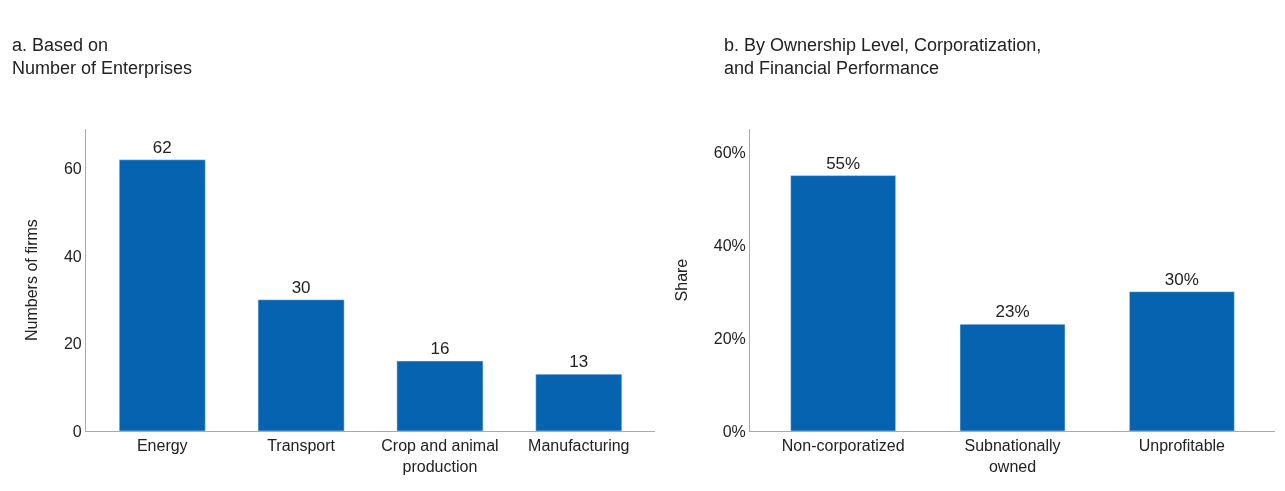  Describe the element at coordinates (162, 147) in the screenshot. I see `data-label: 62` at that location.